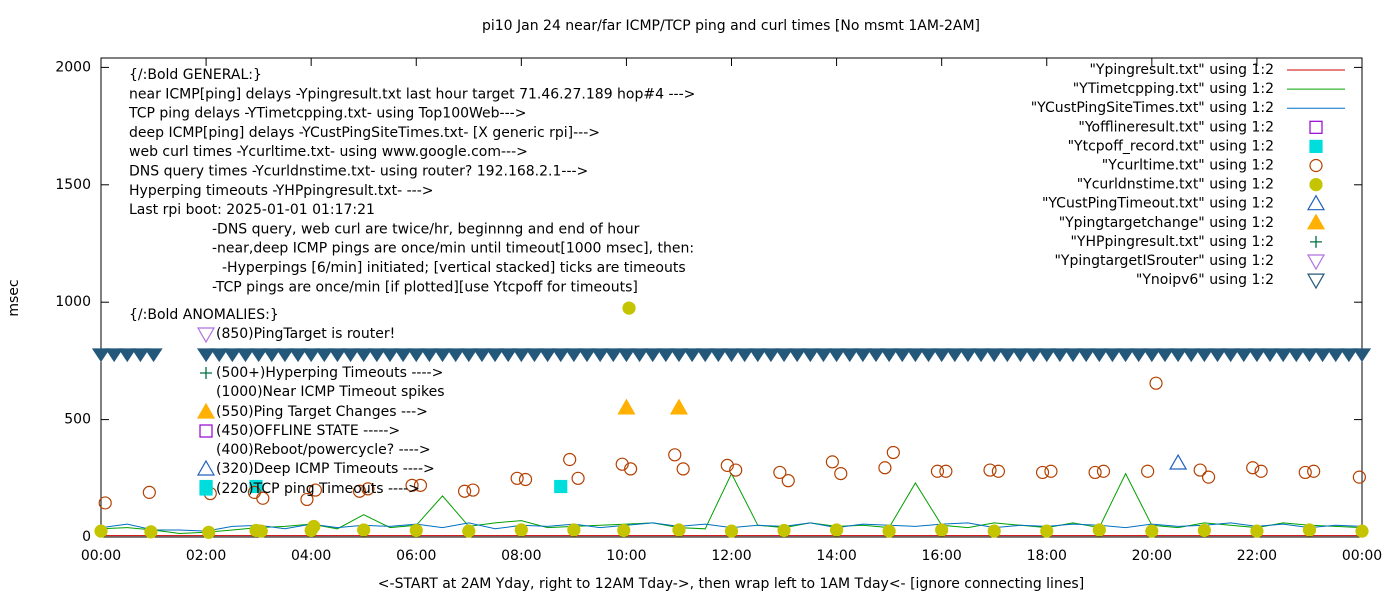 This screenshot has height=600, width=1400. Describe the element at coordinates (325, 469) in the screenshot. I see `anomaly-note: (320)Deep ICMP Timeouts ---->` at that location.